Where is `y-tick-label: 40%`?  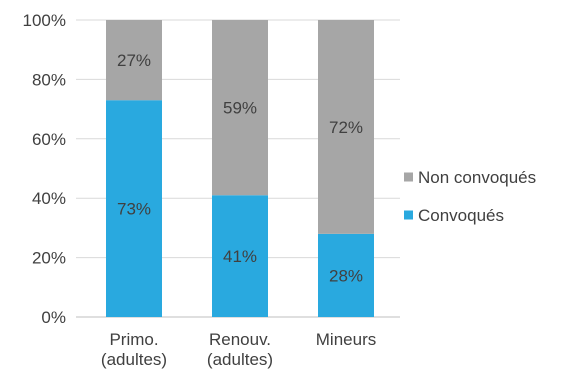
y-tick-label: 40% is located at coordinates (49, 198).